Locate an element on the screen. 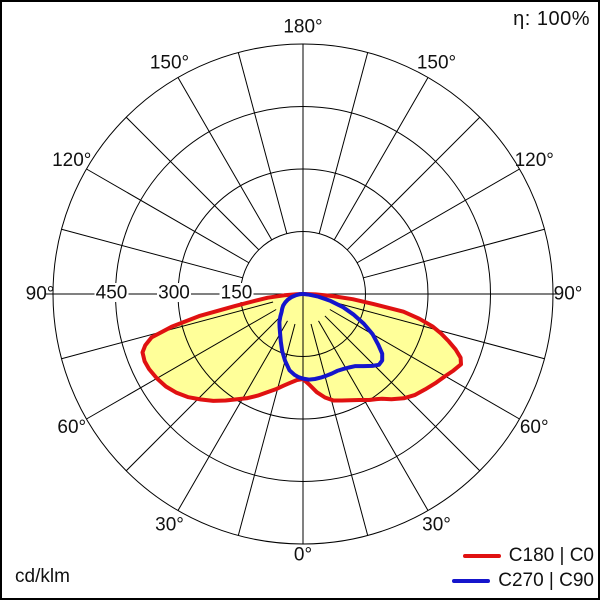  curve-c270-c90 is located at coordinates (331, 337).